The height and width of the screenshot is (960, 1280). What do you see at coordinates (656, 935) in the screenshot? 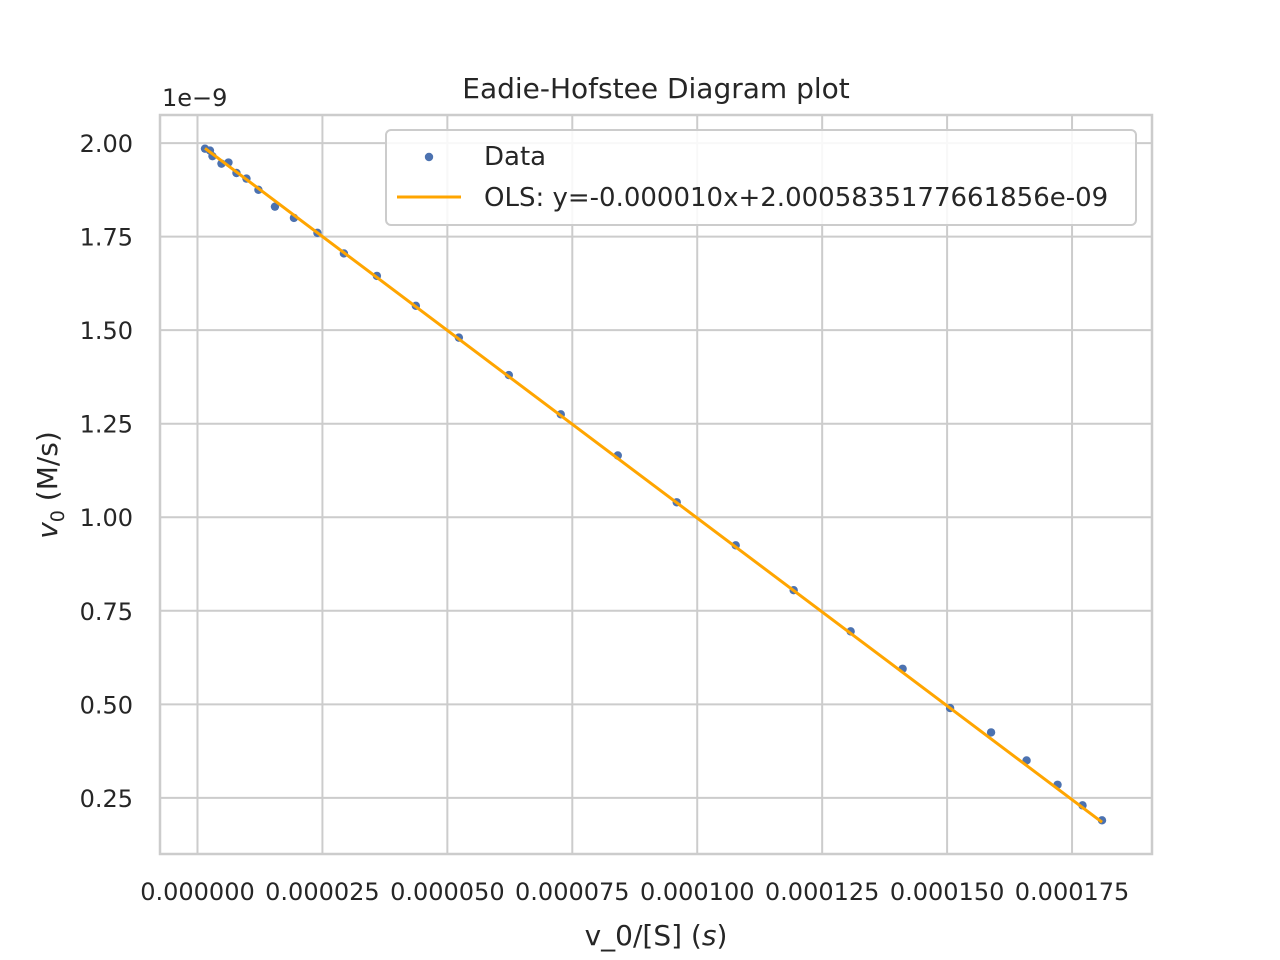
I see `x-axis-label: v_0/[S] (s)` at bounding box center [656, 935].